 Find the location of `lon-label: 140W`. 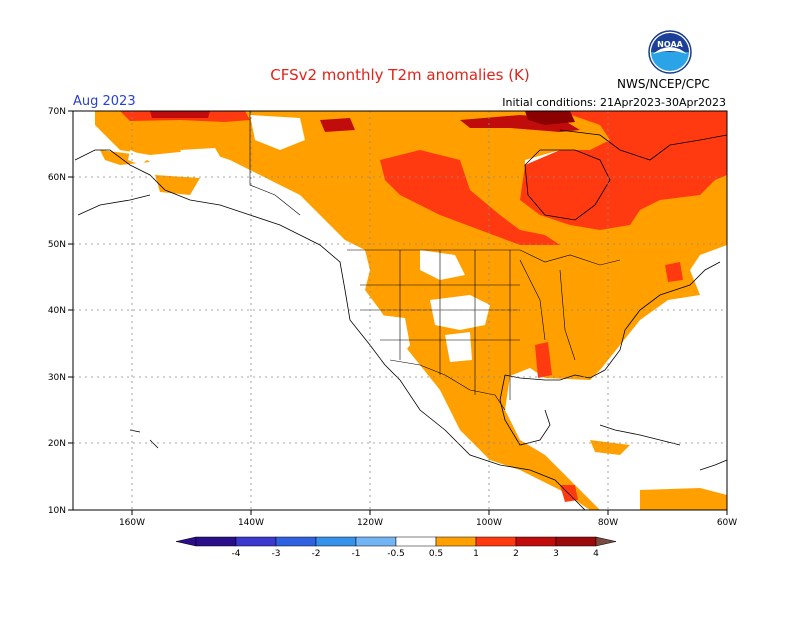

lon-label: 140W is located at coordinates (251, 523).